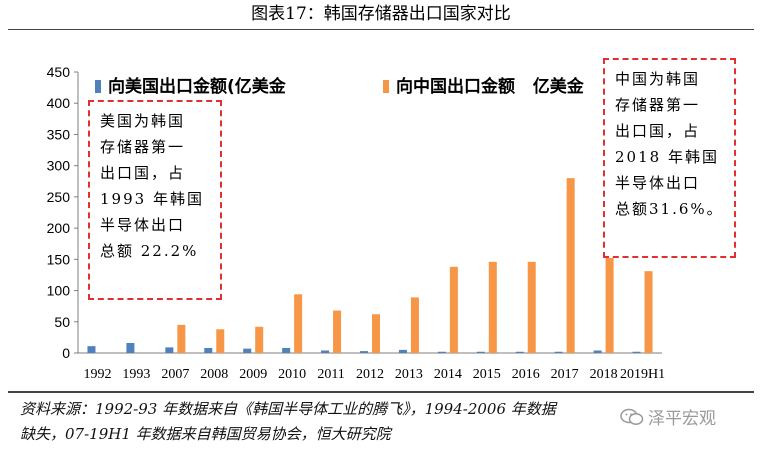 Image resolution: width=762 pixels, height=452 pixels. What do you see at coordinates (152, 199) in the screenshot?
I see `annotation-us-line: 1993 年韩国` at bounding box center [152, 199].